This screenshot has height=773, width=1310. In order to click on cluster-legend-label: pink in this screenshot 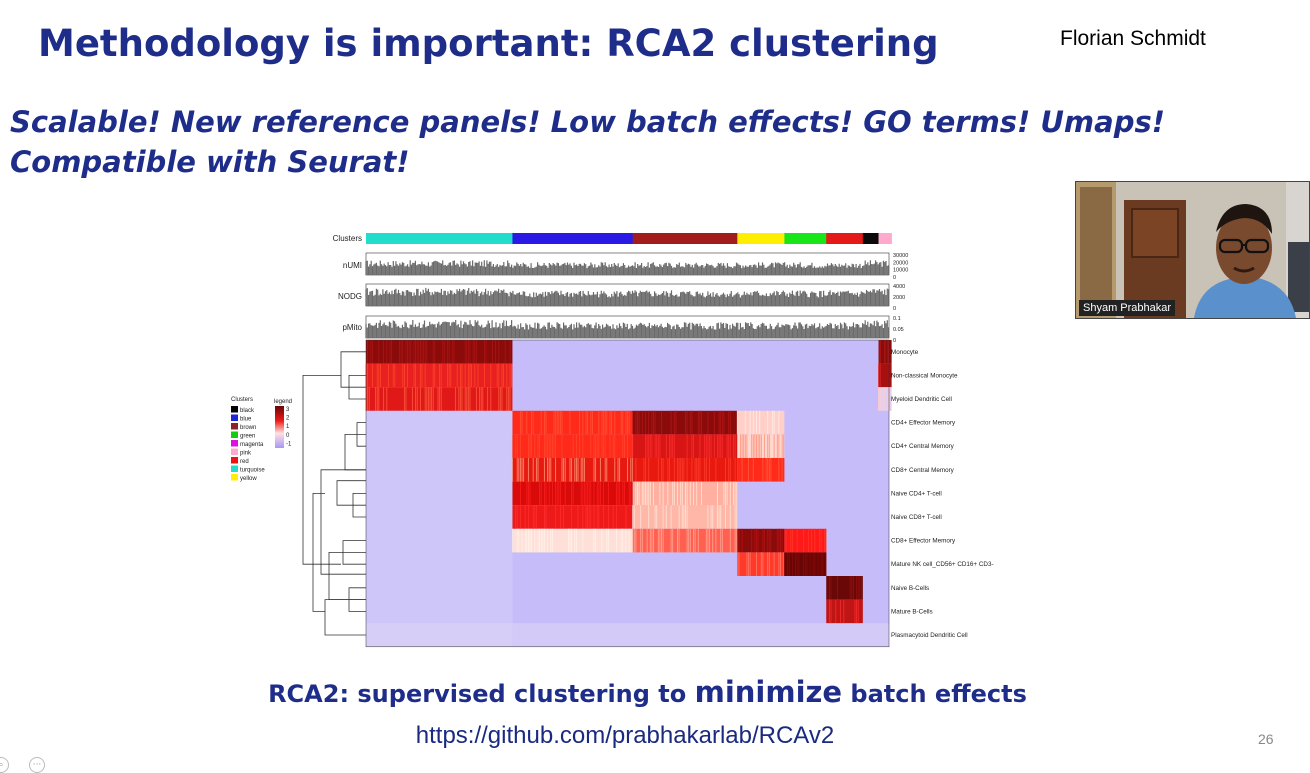, I will do `click(246, 454)`.